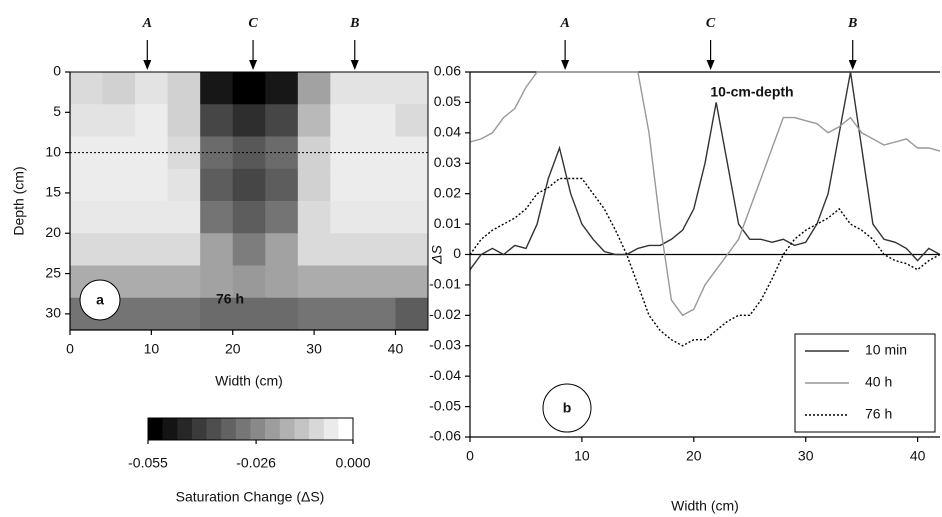  I want to click on y-tick-label: -0.01, so click(445, 284).